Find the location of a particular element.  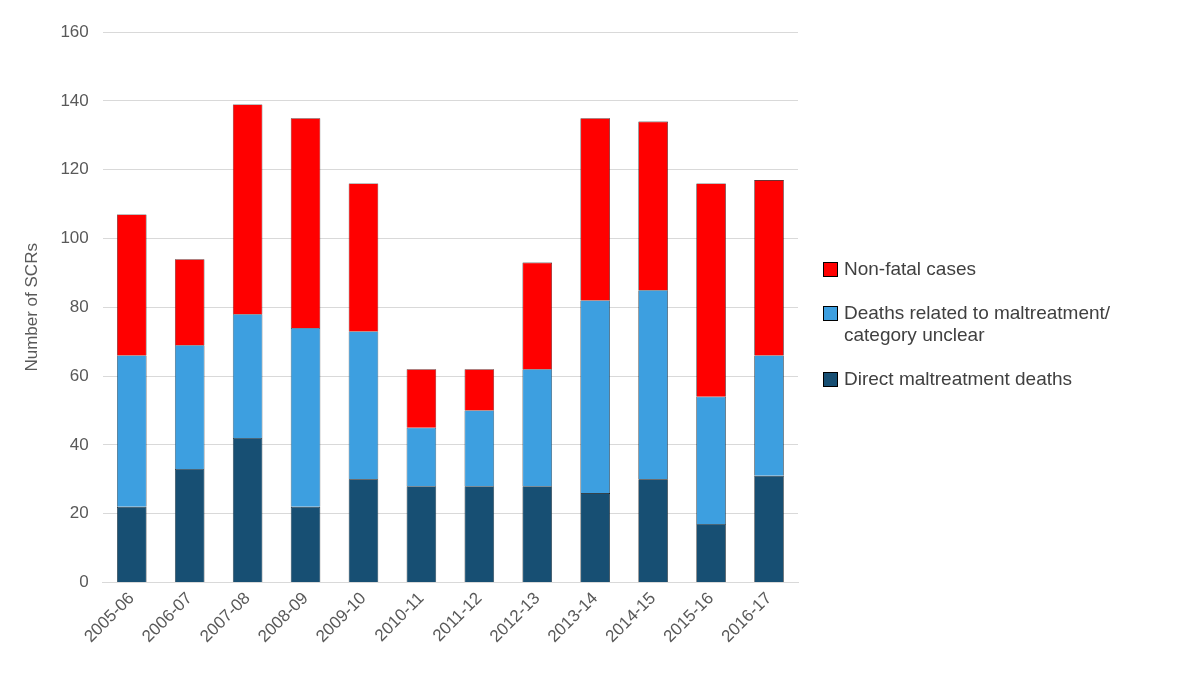

y-tick-label: 40 is located at coordinates (79, 444).